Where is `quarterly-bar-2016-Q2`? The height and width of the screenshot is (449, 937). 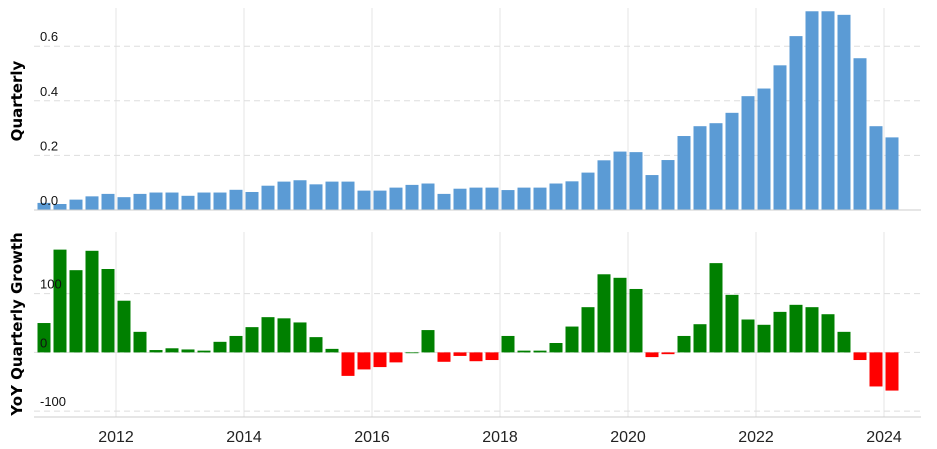
quarterly-bar-2016-Q2 is located at coordinates (396, 198).